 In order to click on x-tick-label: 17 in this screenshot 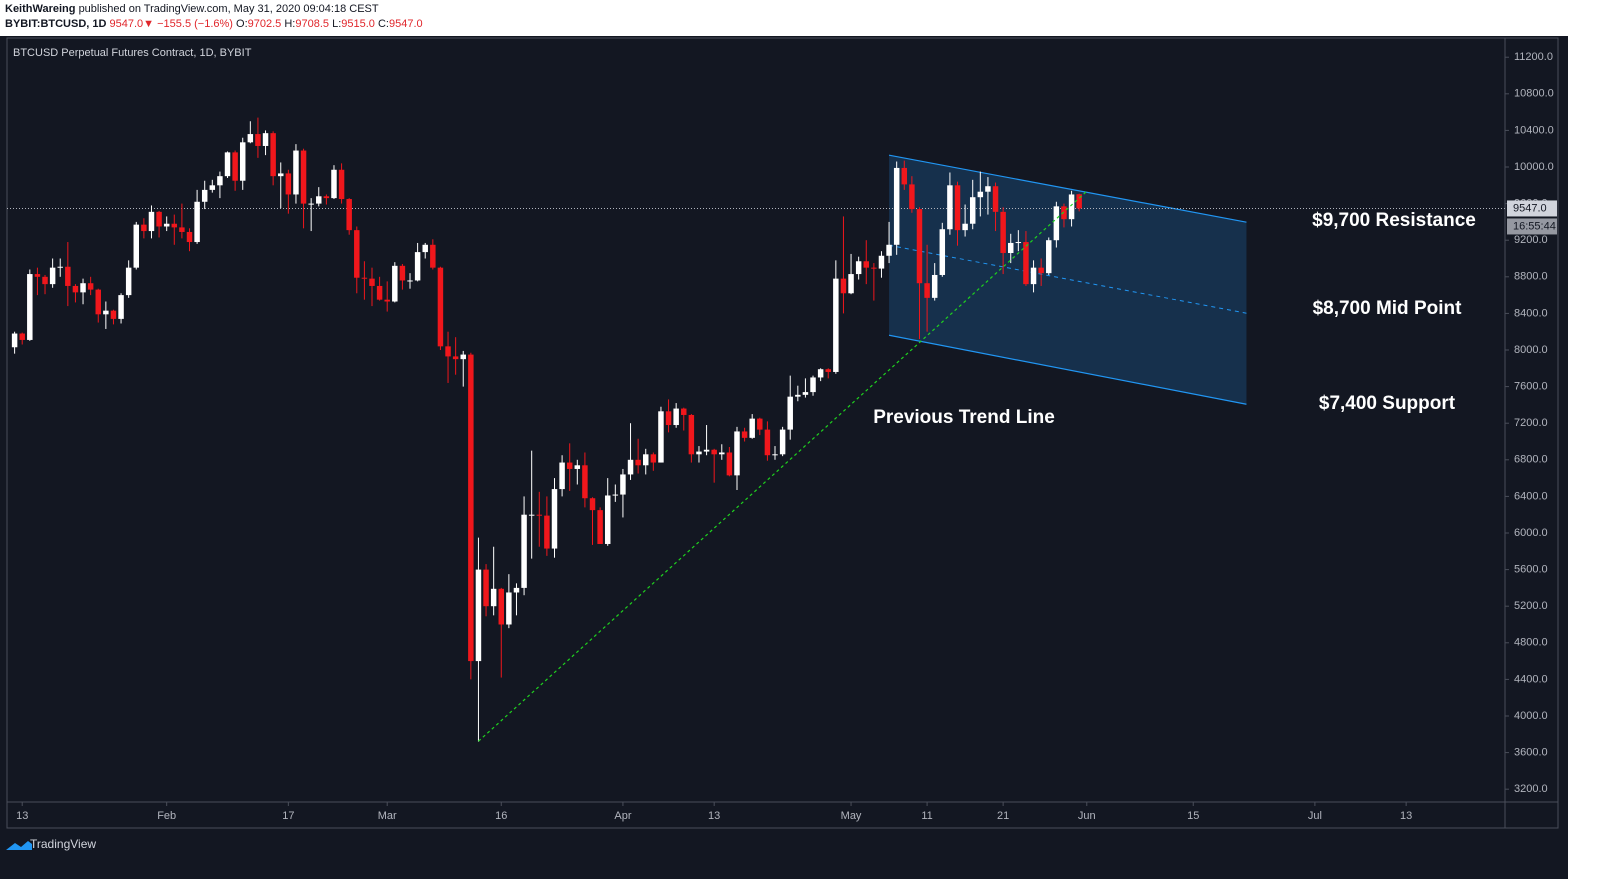, I will do `click(288, 816)`.